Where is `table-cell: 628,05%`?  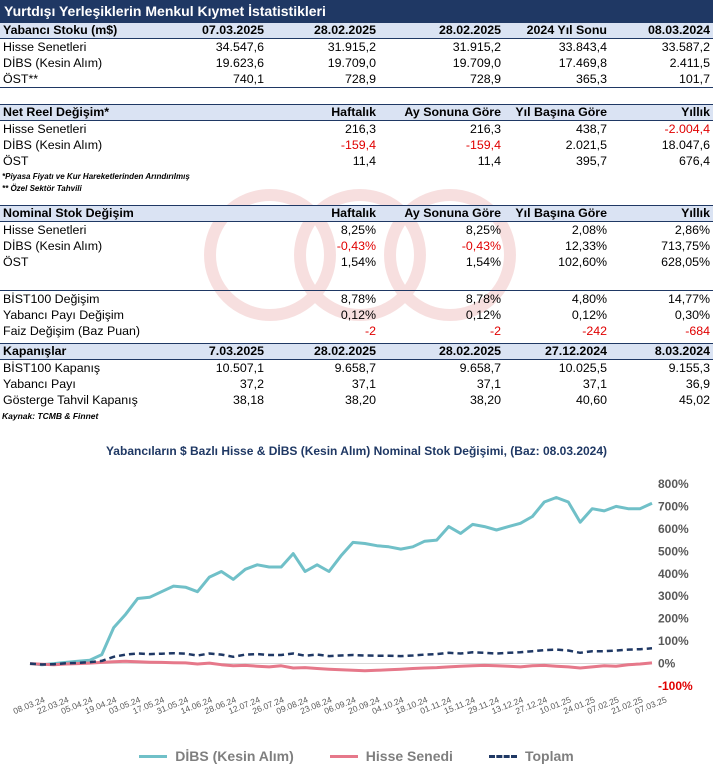
table-cell: 628,05% is located at coordinates (685, 262).